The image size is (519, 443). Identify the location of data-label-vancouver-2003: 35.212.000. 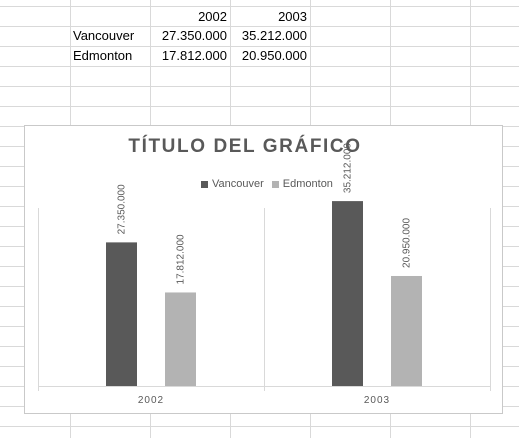
(348, 168).